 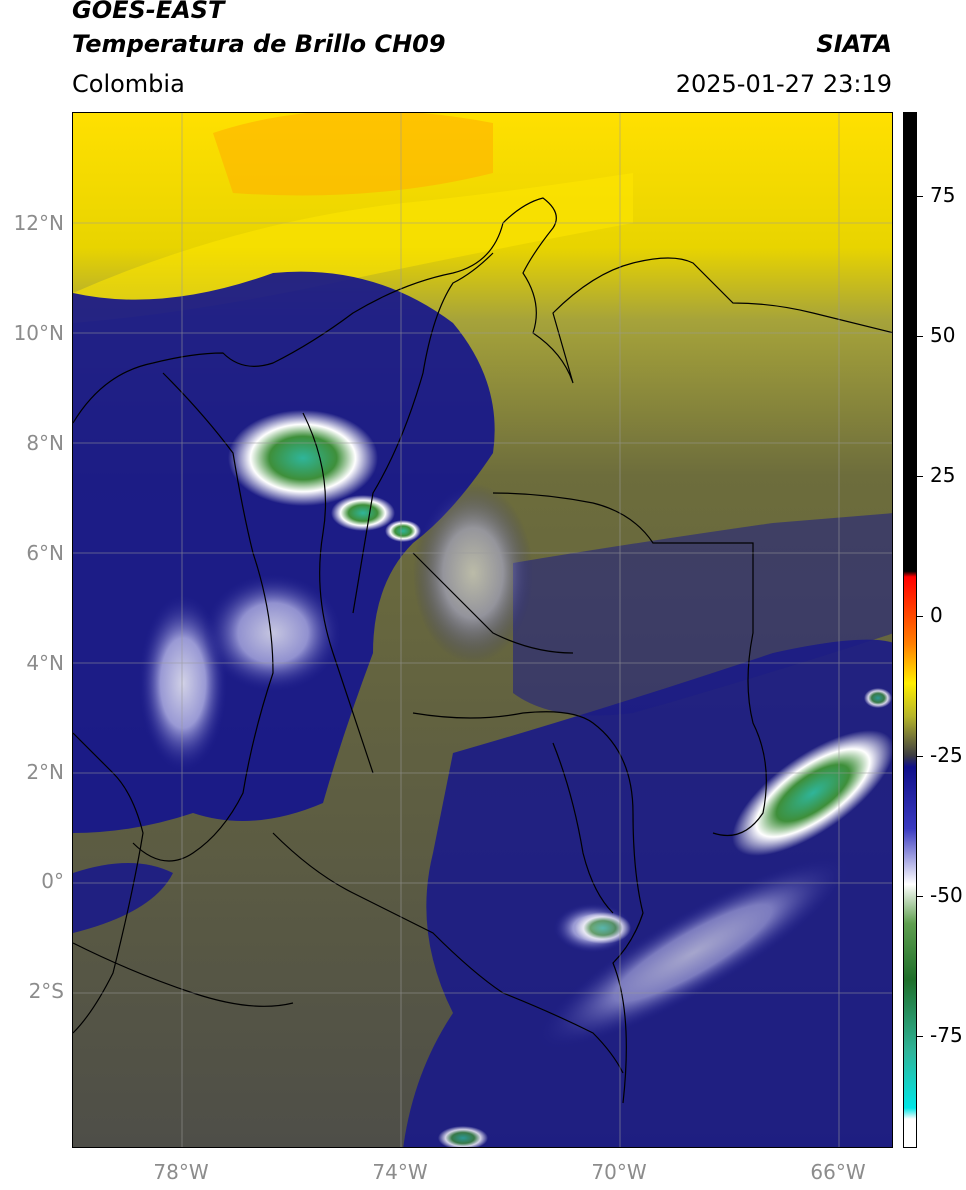 What do you see at coordinates (45, 553) in the screenshot?
I see `lat-tick-6N: 6°N` at bounding box center [45, 553].